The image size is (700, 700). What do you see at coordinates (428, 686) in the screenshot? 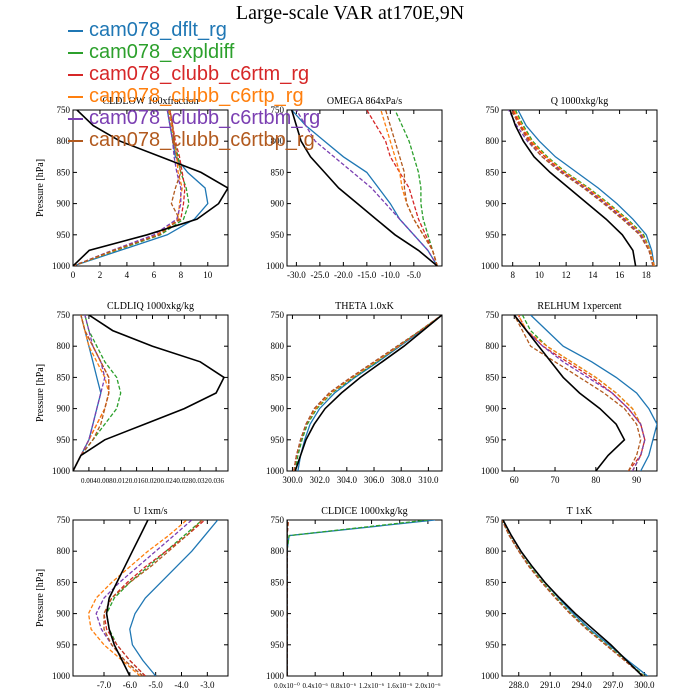
I see `x-tick-label: 2.0x10⁻⁶` at bounding box center [428, 686].